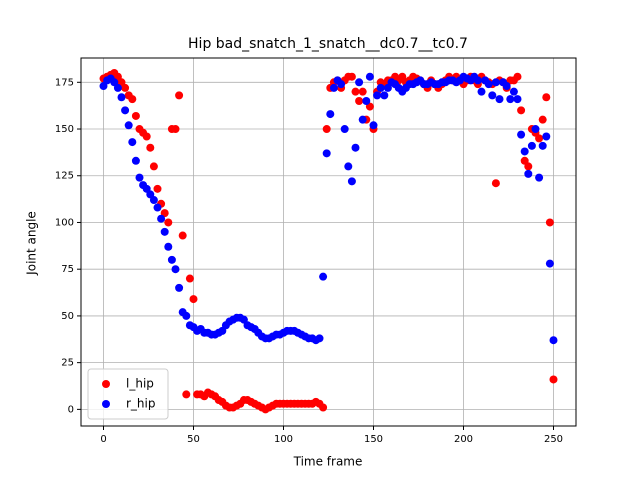 This screenshot has width=640, height=484. Describe the element at coordinates (64, 82) in the screenshot. I see `y-tick-label: 175` at that location.